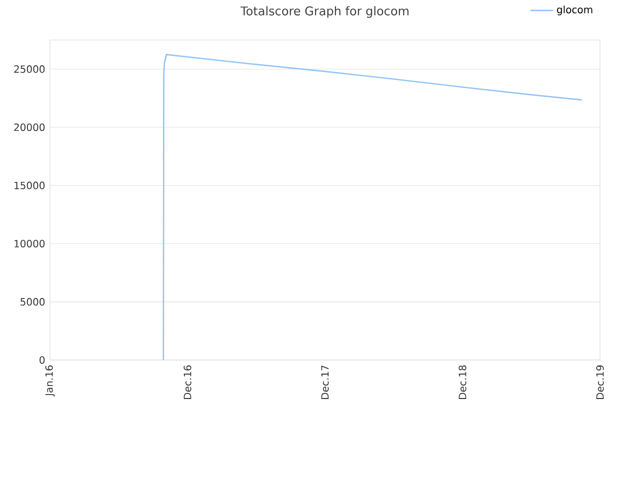  I want to click on x-tick-label: Dec.16, so click(188, 382).